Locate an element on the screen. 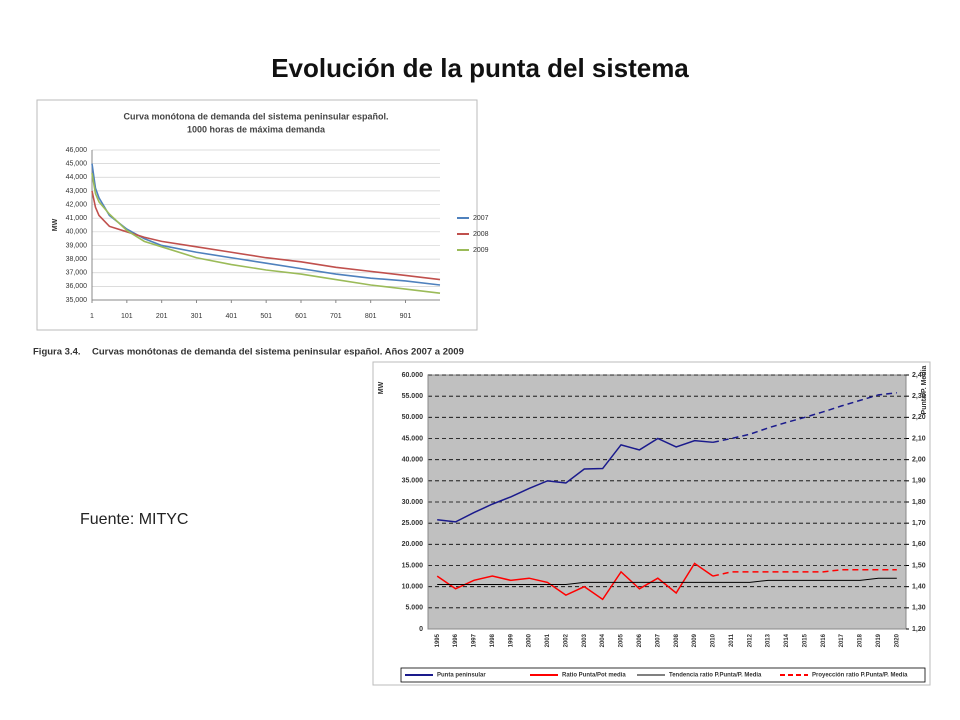  x-tick-label: 2018 is located at coordinates (861, 640).